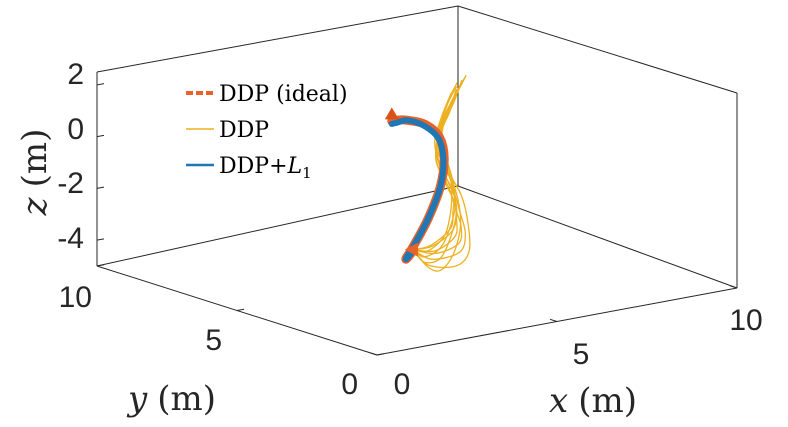 This screenshot has width=788, height=427. What do you see at coordinates (581, 354) in the screenshot?
I see `x-tick-label-5: 5` at bounding box center [581, 354].